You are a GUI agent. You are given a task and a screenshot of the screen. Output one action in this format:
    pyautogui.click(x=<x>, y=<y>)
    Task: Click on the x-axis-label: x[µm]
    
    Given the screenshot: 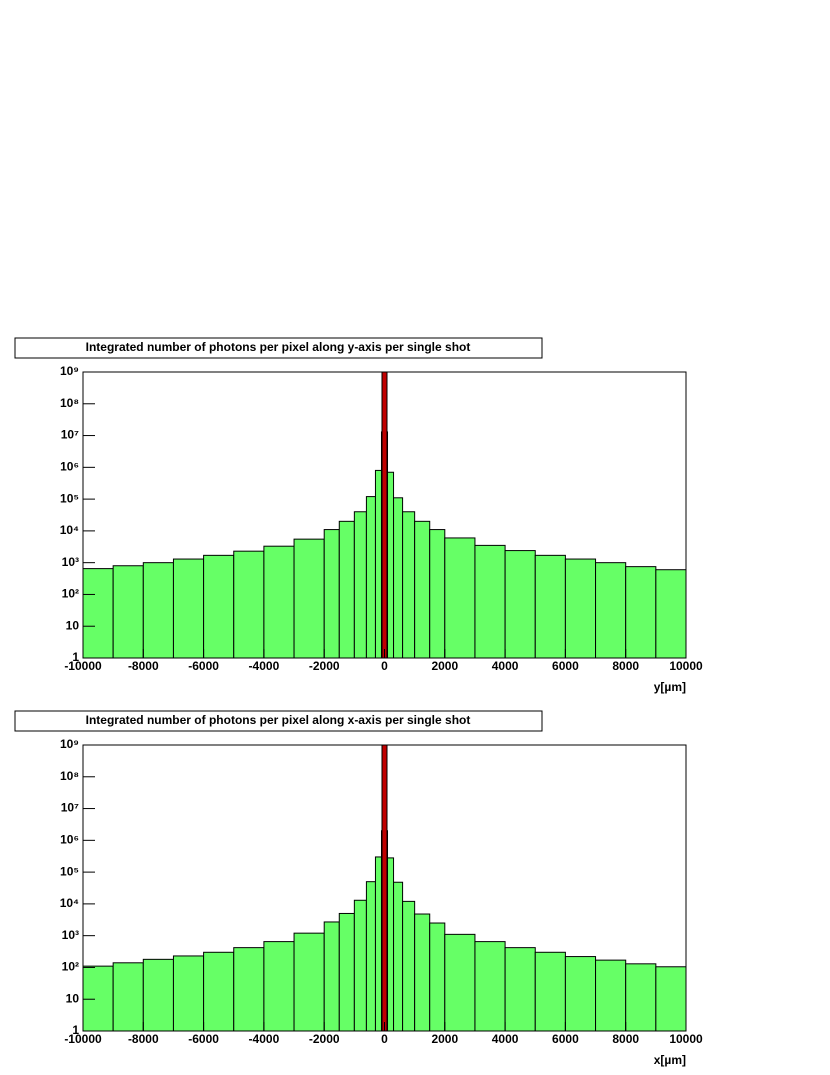 What is the action you would take?
    pyautogui.click(x=670, y=1060)
    